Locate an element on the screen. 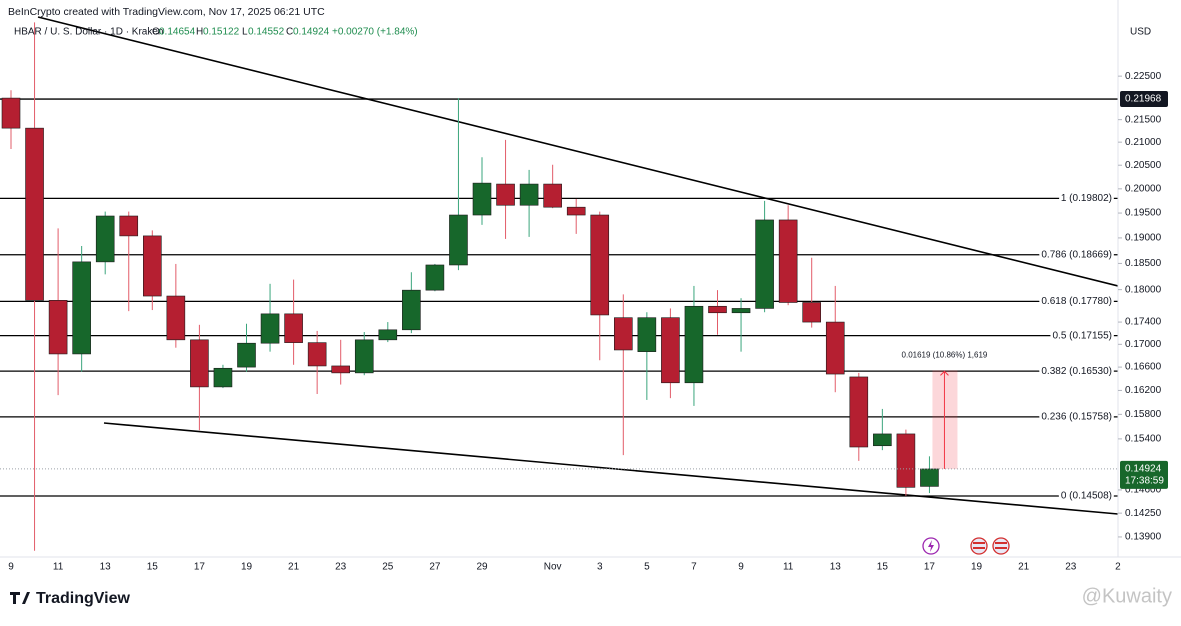 This screenshot has height=626, width=1181. x-tick-label: 29 is located at coordinates (482, 567).